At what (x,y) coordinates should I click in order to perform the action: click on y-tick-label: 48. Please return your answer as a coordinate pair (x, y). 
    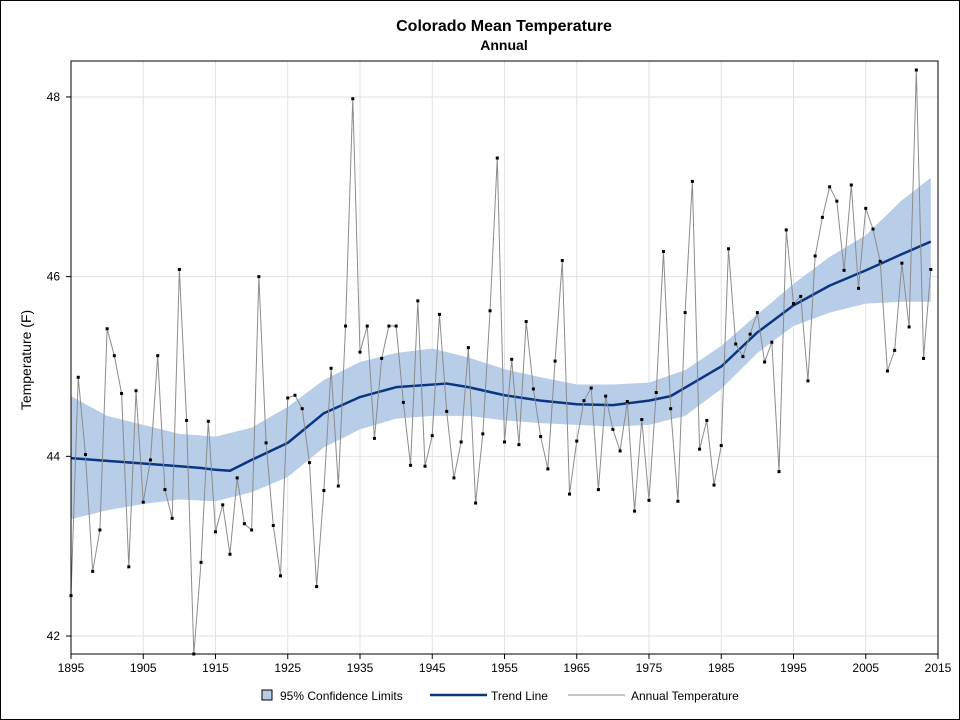
    Looking at the image, I should click on (54, 97).